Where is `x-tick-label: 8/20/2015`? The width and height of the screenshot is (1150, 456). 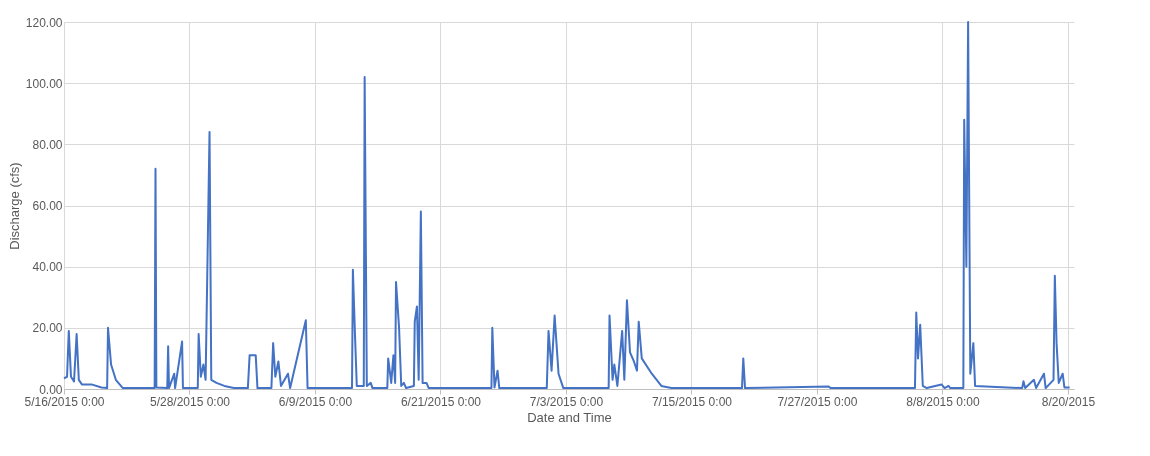
x-tick-label: 8/20/2015 is located at coordinates (1068, 401).